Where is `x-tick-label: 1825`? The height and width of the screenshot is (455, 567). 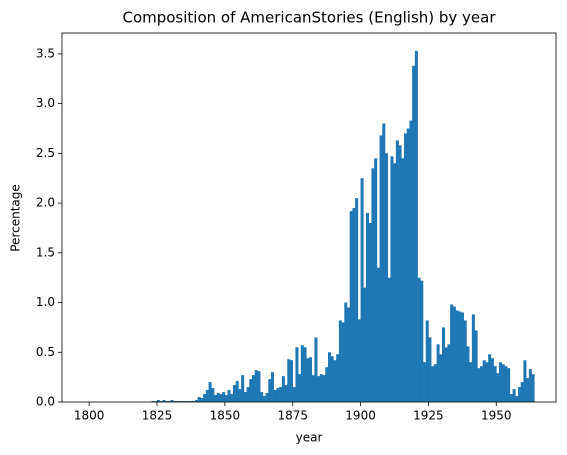 x-tick-label: 1825 is located at coordinates (157, 416).